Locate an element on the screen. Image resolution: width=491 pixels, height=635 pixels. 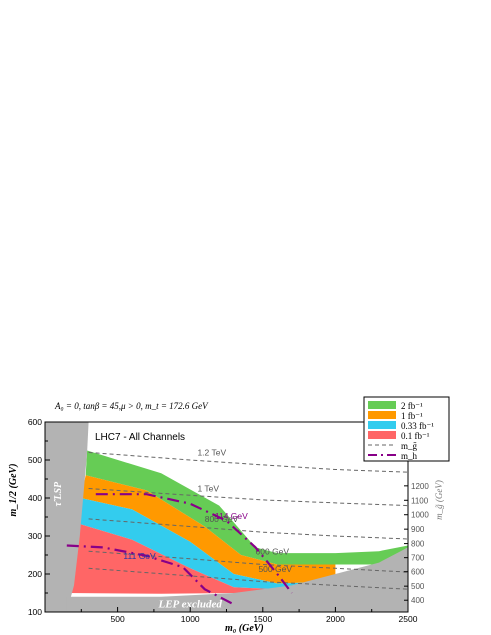
x-tick-label-2: 1500 is located at coordinates (262, 619).